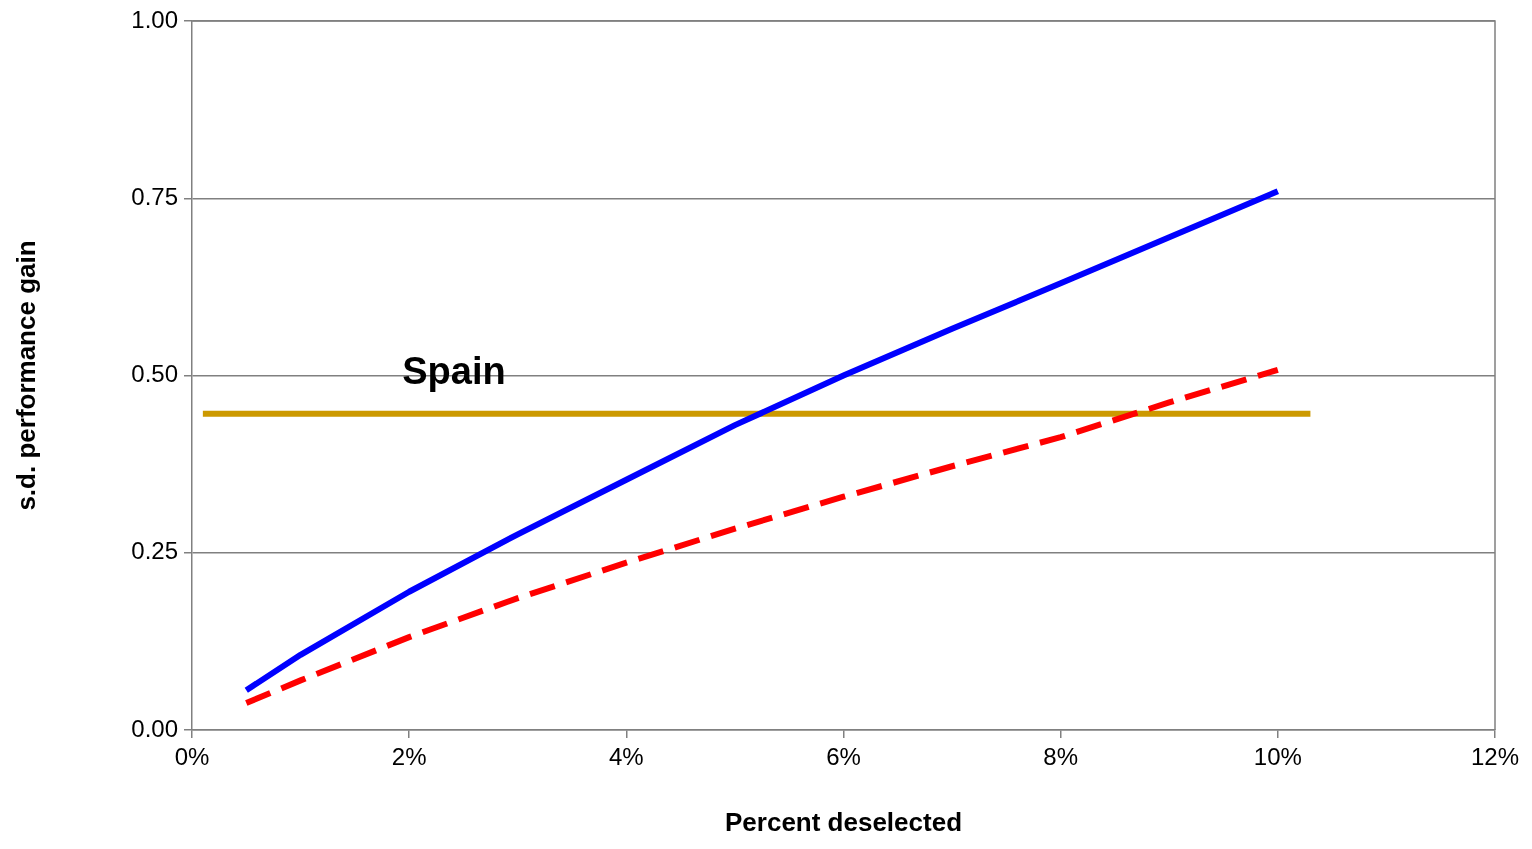 The width and height of the screenshot is (1532, 849). Describe the element at coordinates (1061, 757) in the screenshot. I see `x-tick-label: 8%` at that location.